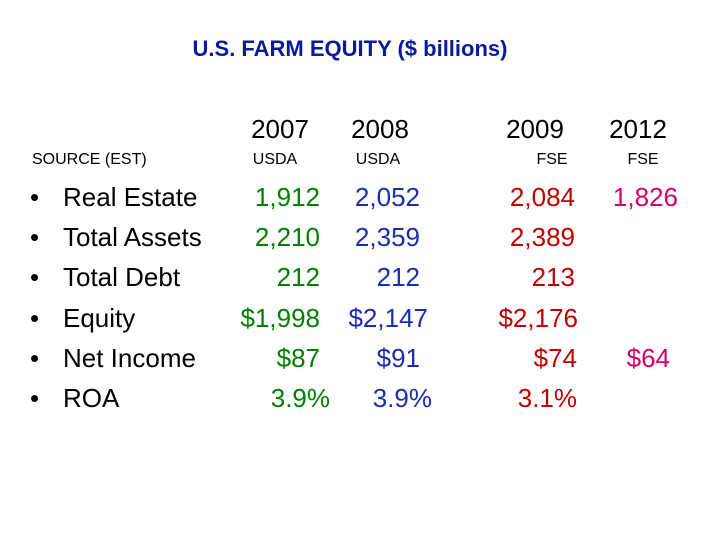  Describe the element at coordinates (638, 129) in the screenshot. I see `year-2012: 2012` at that location.